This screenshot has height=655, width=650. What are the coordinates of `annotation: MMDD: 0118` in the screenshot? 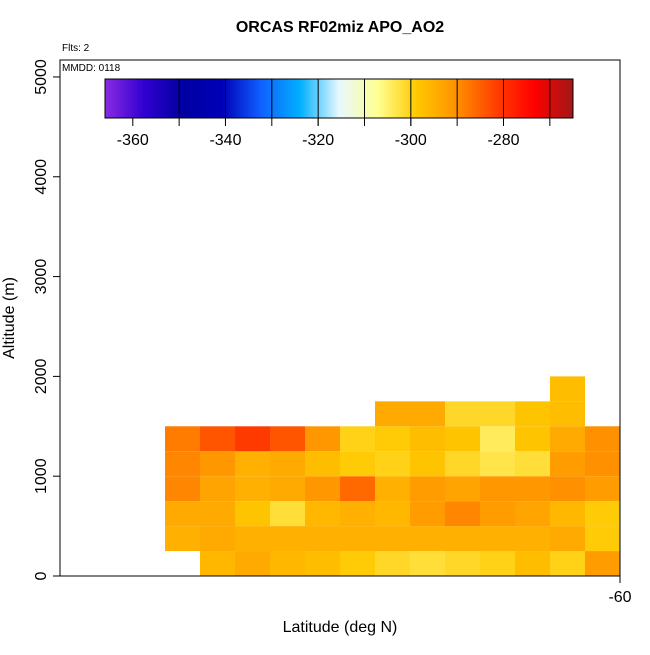 It's located at (91, 68).